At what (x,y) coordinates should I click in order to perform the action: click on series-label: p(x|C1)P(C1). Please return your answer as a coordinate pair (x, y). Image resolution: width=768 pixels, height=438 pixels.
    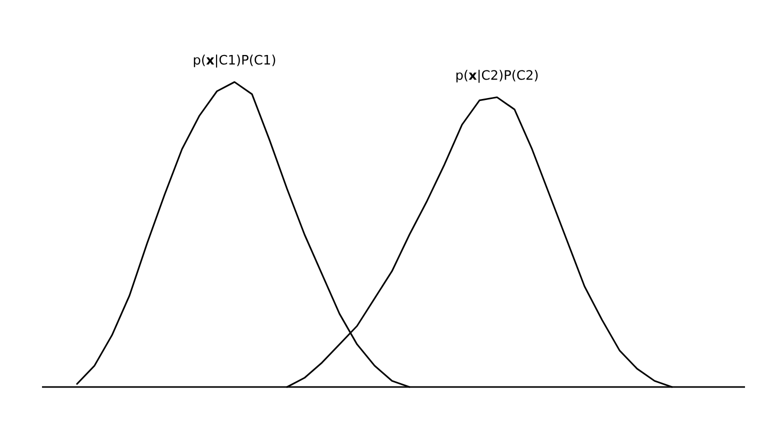
    Looking at the image, I should click on (235, 61).